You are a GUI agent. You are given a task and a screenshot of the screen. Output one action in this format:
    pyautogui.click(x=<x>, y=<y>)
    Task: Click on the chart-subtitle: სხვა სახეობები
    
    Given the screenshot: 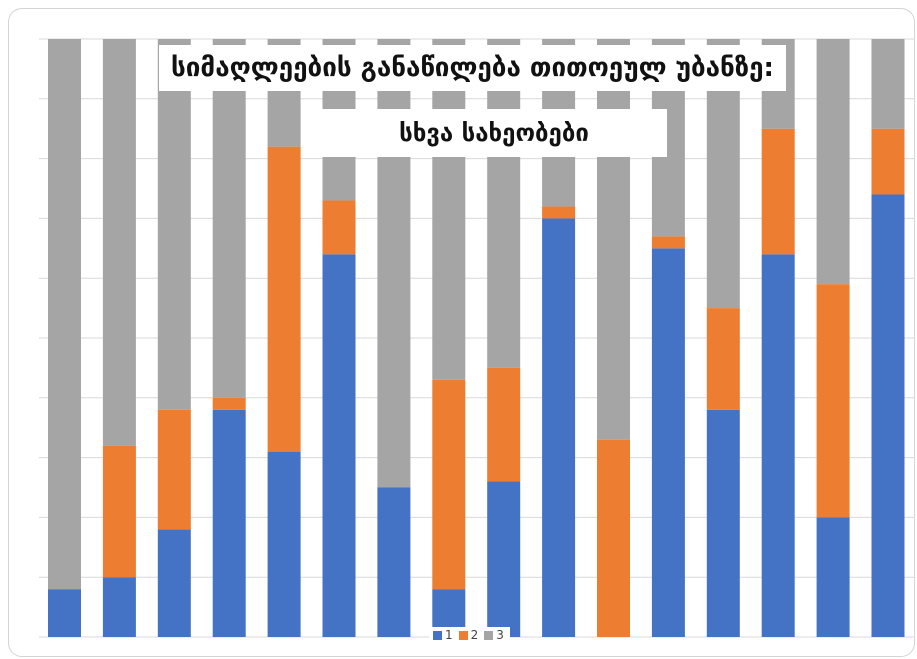 What is the action you would take?
    pyautogui.click(x=494, y=133)
    